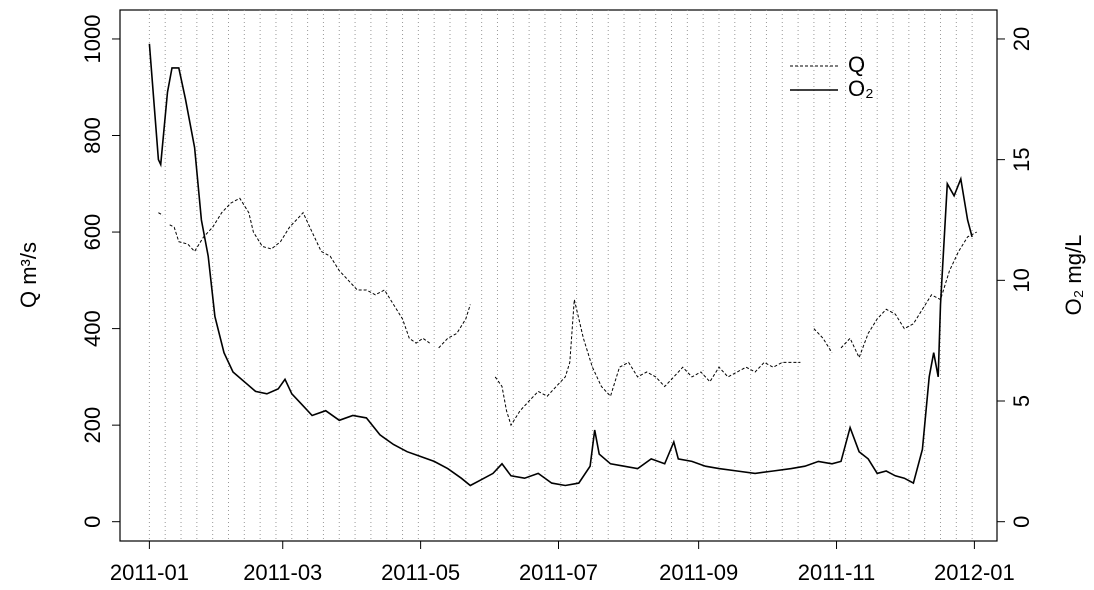 This screenshot has height=590, width=1094. Describe the element at coordinates (836, 572) in the screenshot. I see `x-tick-label: 2011-11` at that location.